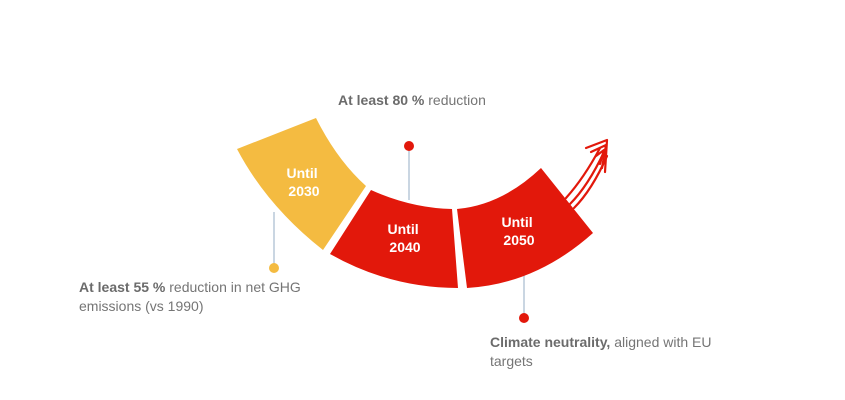 The image size is (845, 400). Describe the element at coordinates (586, 174) in the screenshot. I see `upward-trend-arrow-icon` at that location.